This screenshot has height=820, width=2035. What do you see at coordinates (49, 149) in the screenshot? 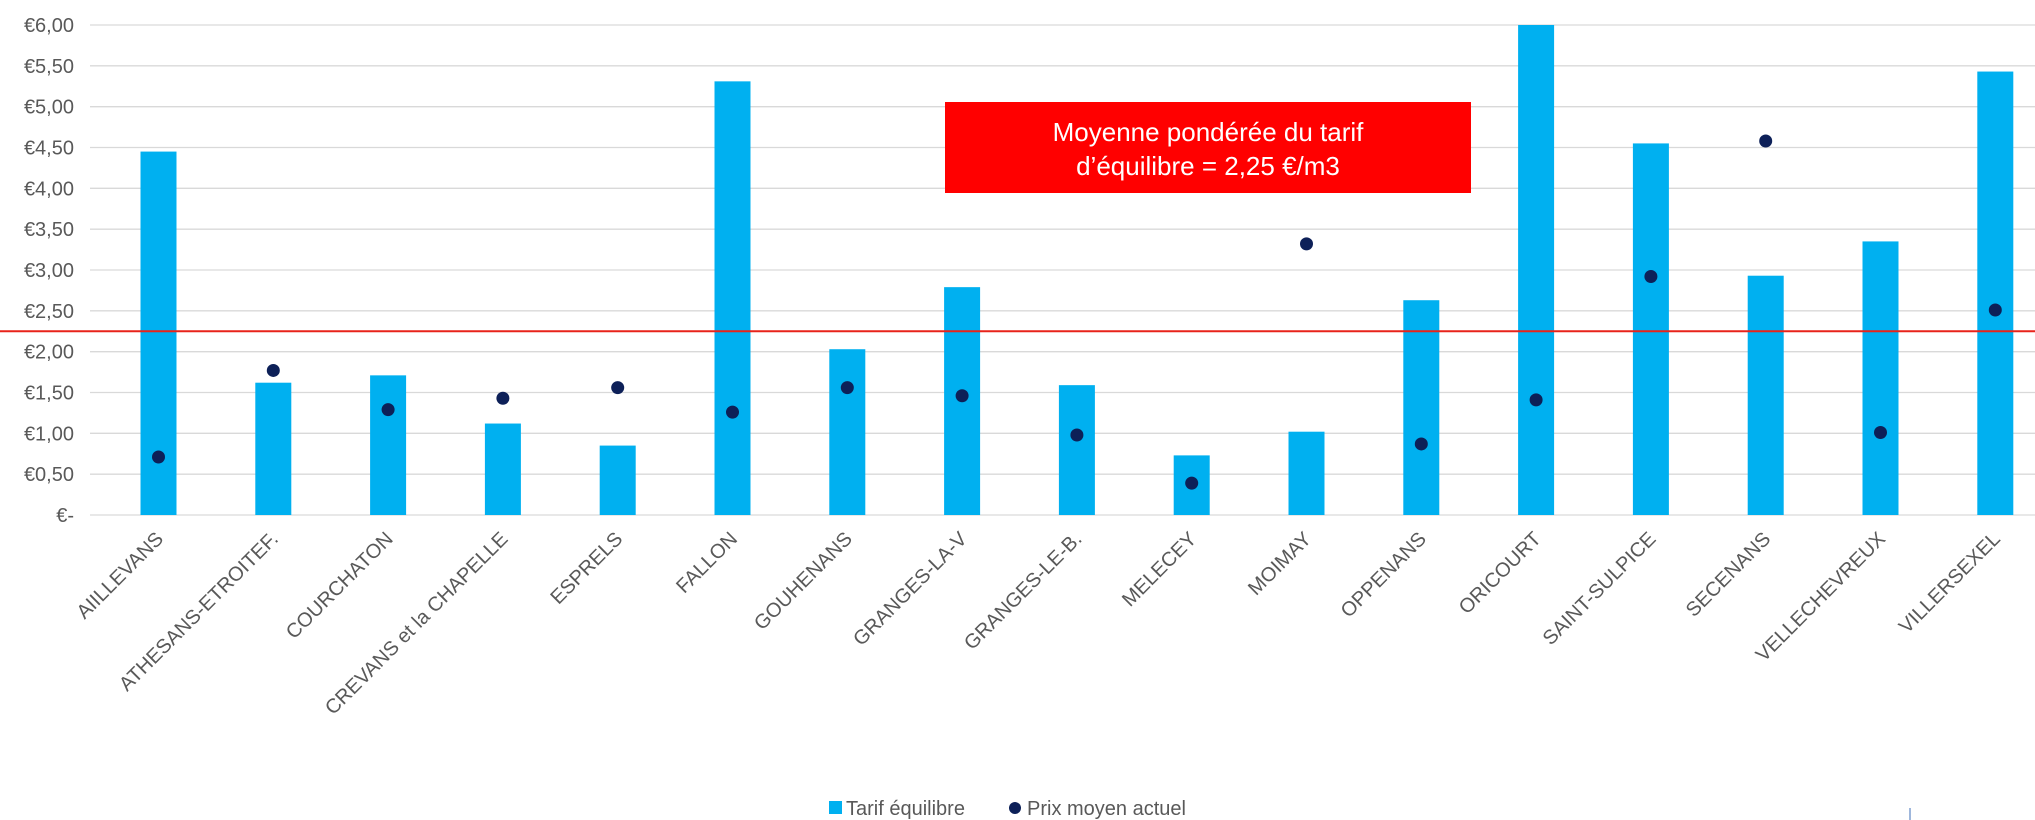
I see `y-tick-label: €4,50` at bounding box center [49, 149].